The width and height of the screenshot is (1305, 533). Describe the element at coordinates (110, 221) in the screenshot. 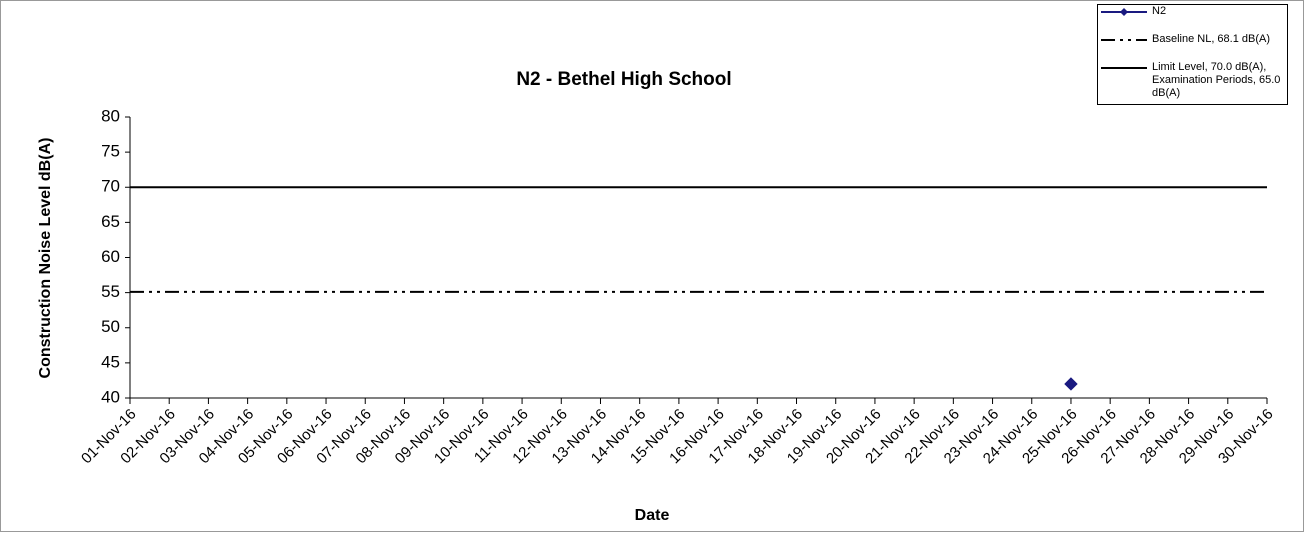

I see `y-tick-label: 65` at that location.